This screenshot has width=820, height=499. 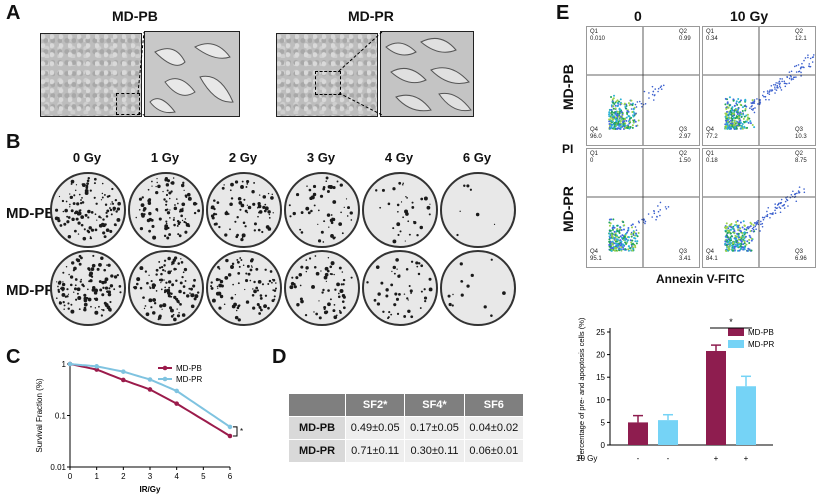 I want to click on flow-col-title-0: 0, so click(x=638, y=16).